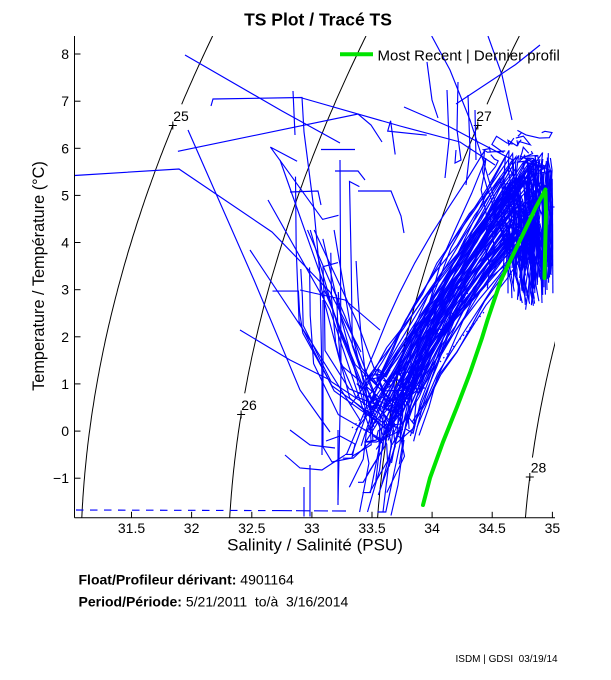  I want to click on svg-text: −1, so click(61, 478).